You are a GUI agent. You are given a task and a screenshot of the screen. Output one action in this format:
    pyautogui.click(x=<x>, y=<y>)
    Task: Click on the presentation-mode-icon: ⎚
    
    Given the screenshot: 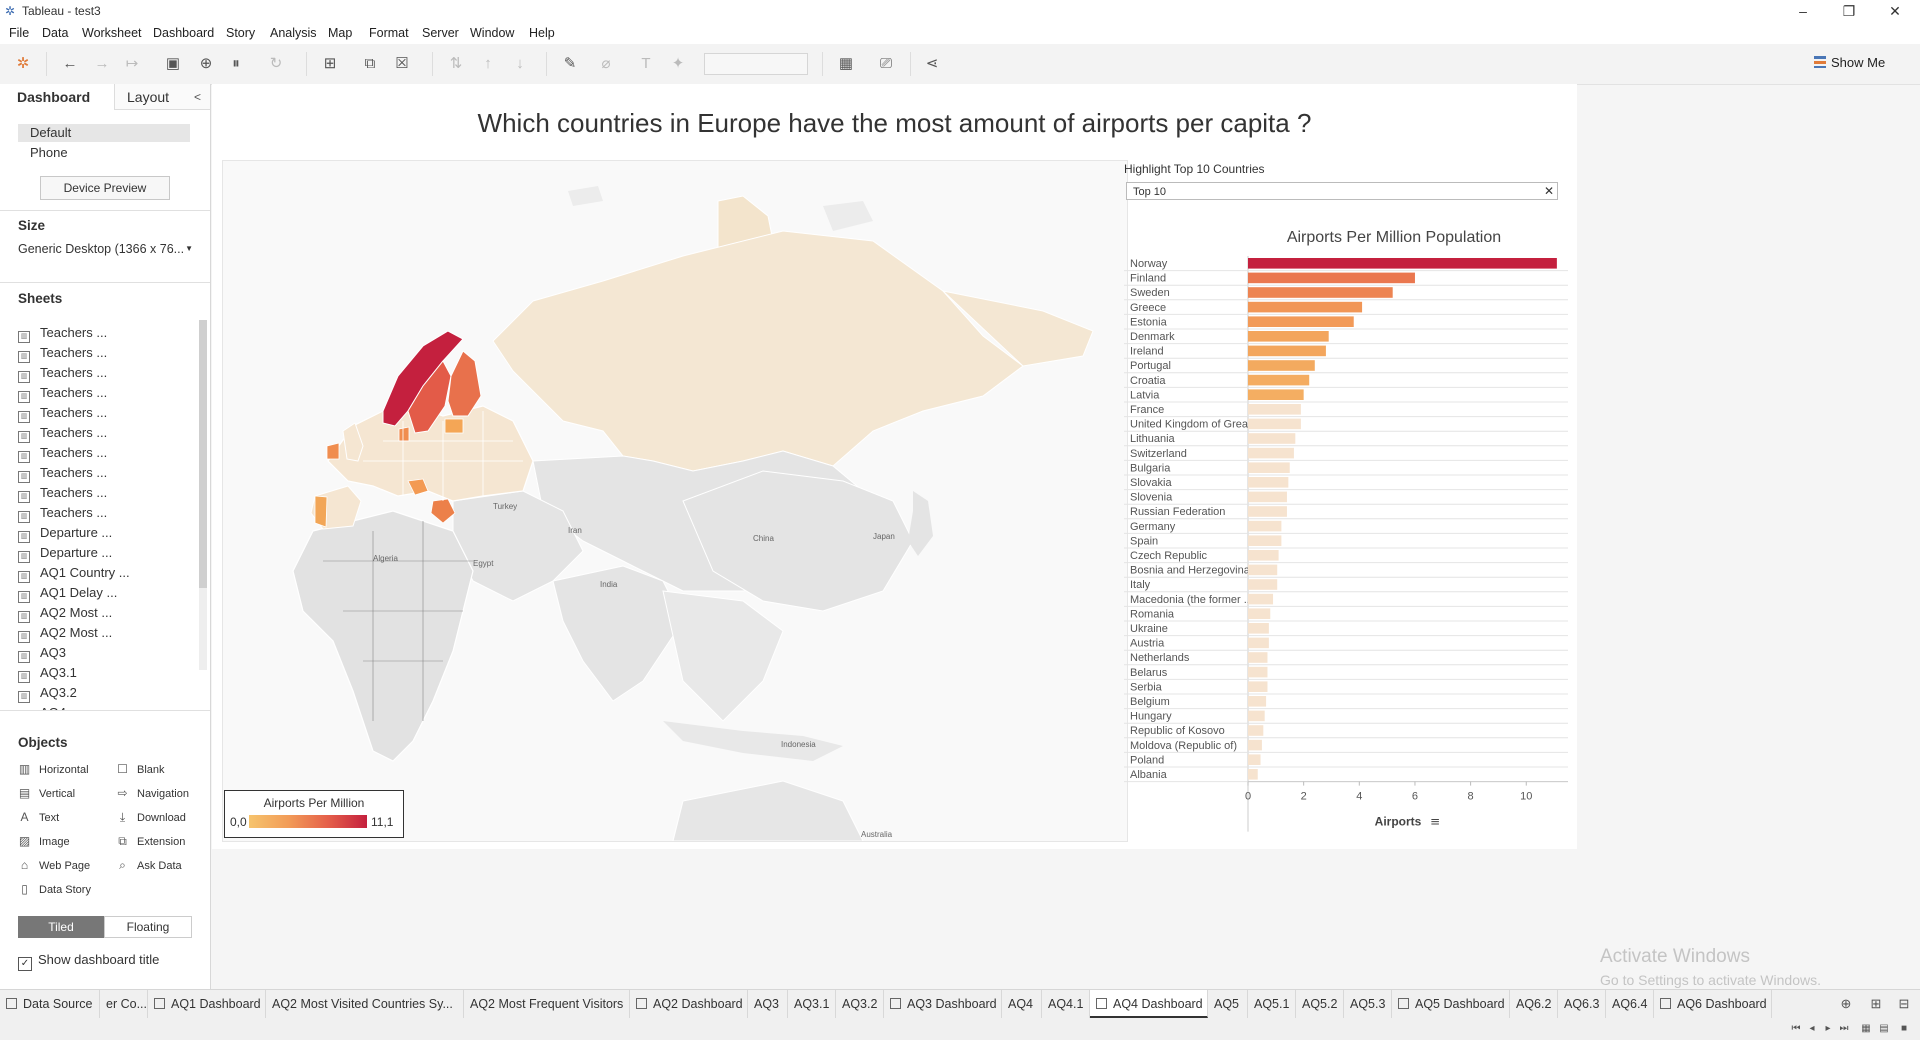 What is the action you would take?
    pyautogui.click(x=885, y=63)
    